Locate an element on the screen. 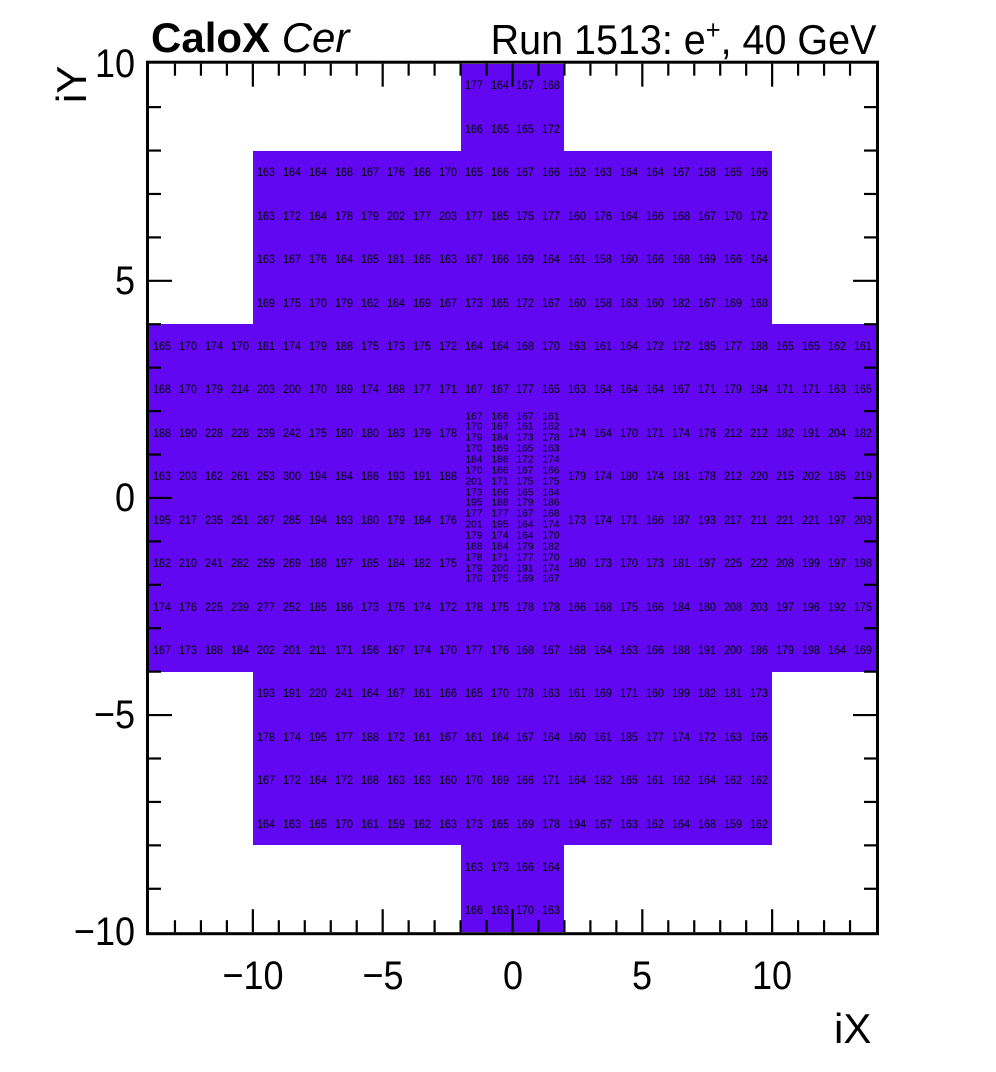 This screenshot has height=1072, width=996. bin-value: 156 is located at coordinates (369, 649).